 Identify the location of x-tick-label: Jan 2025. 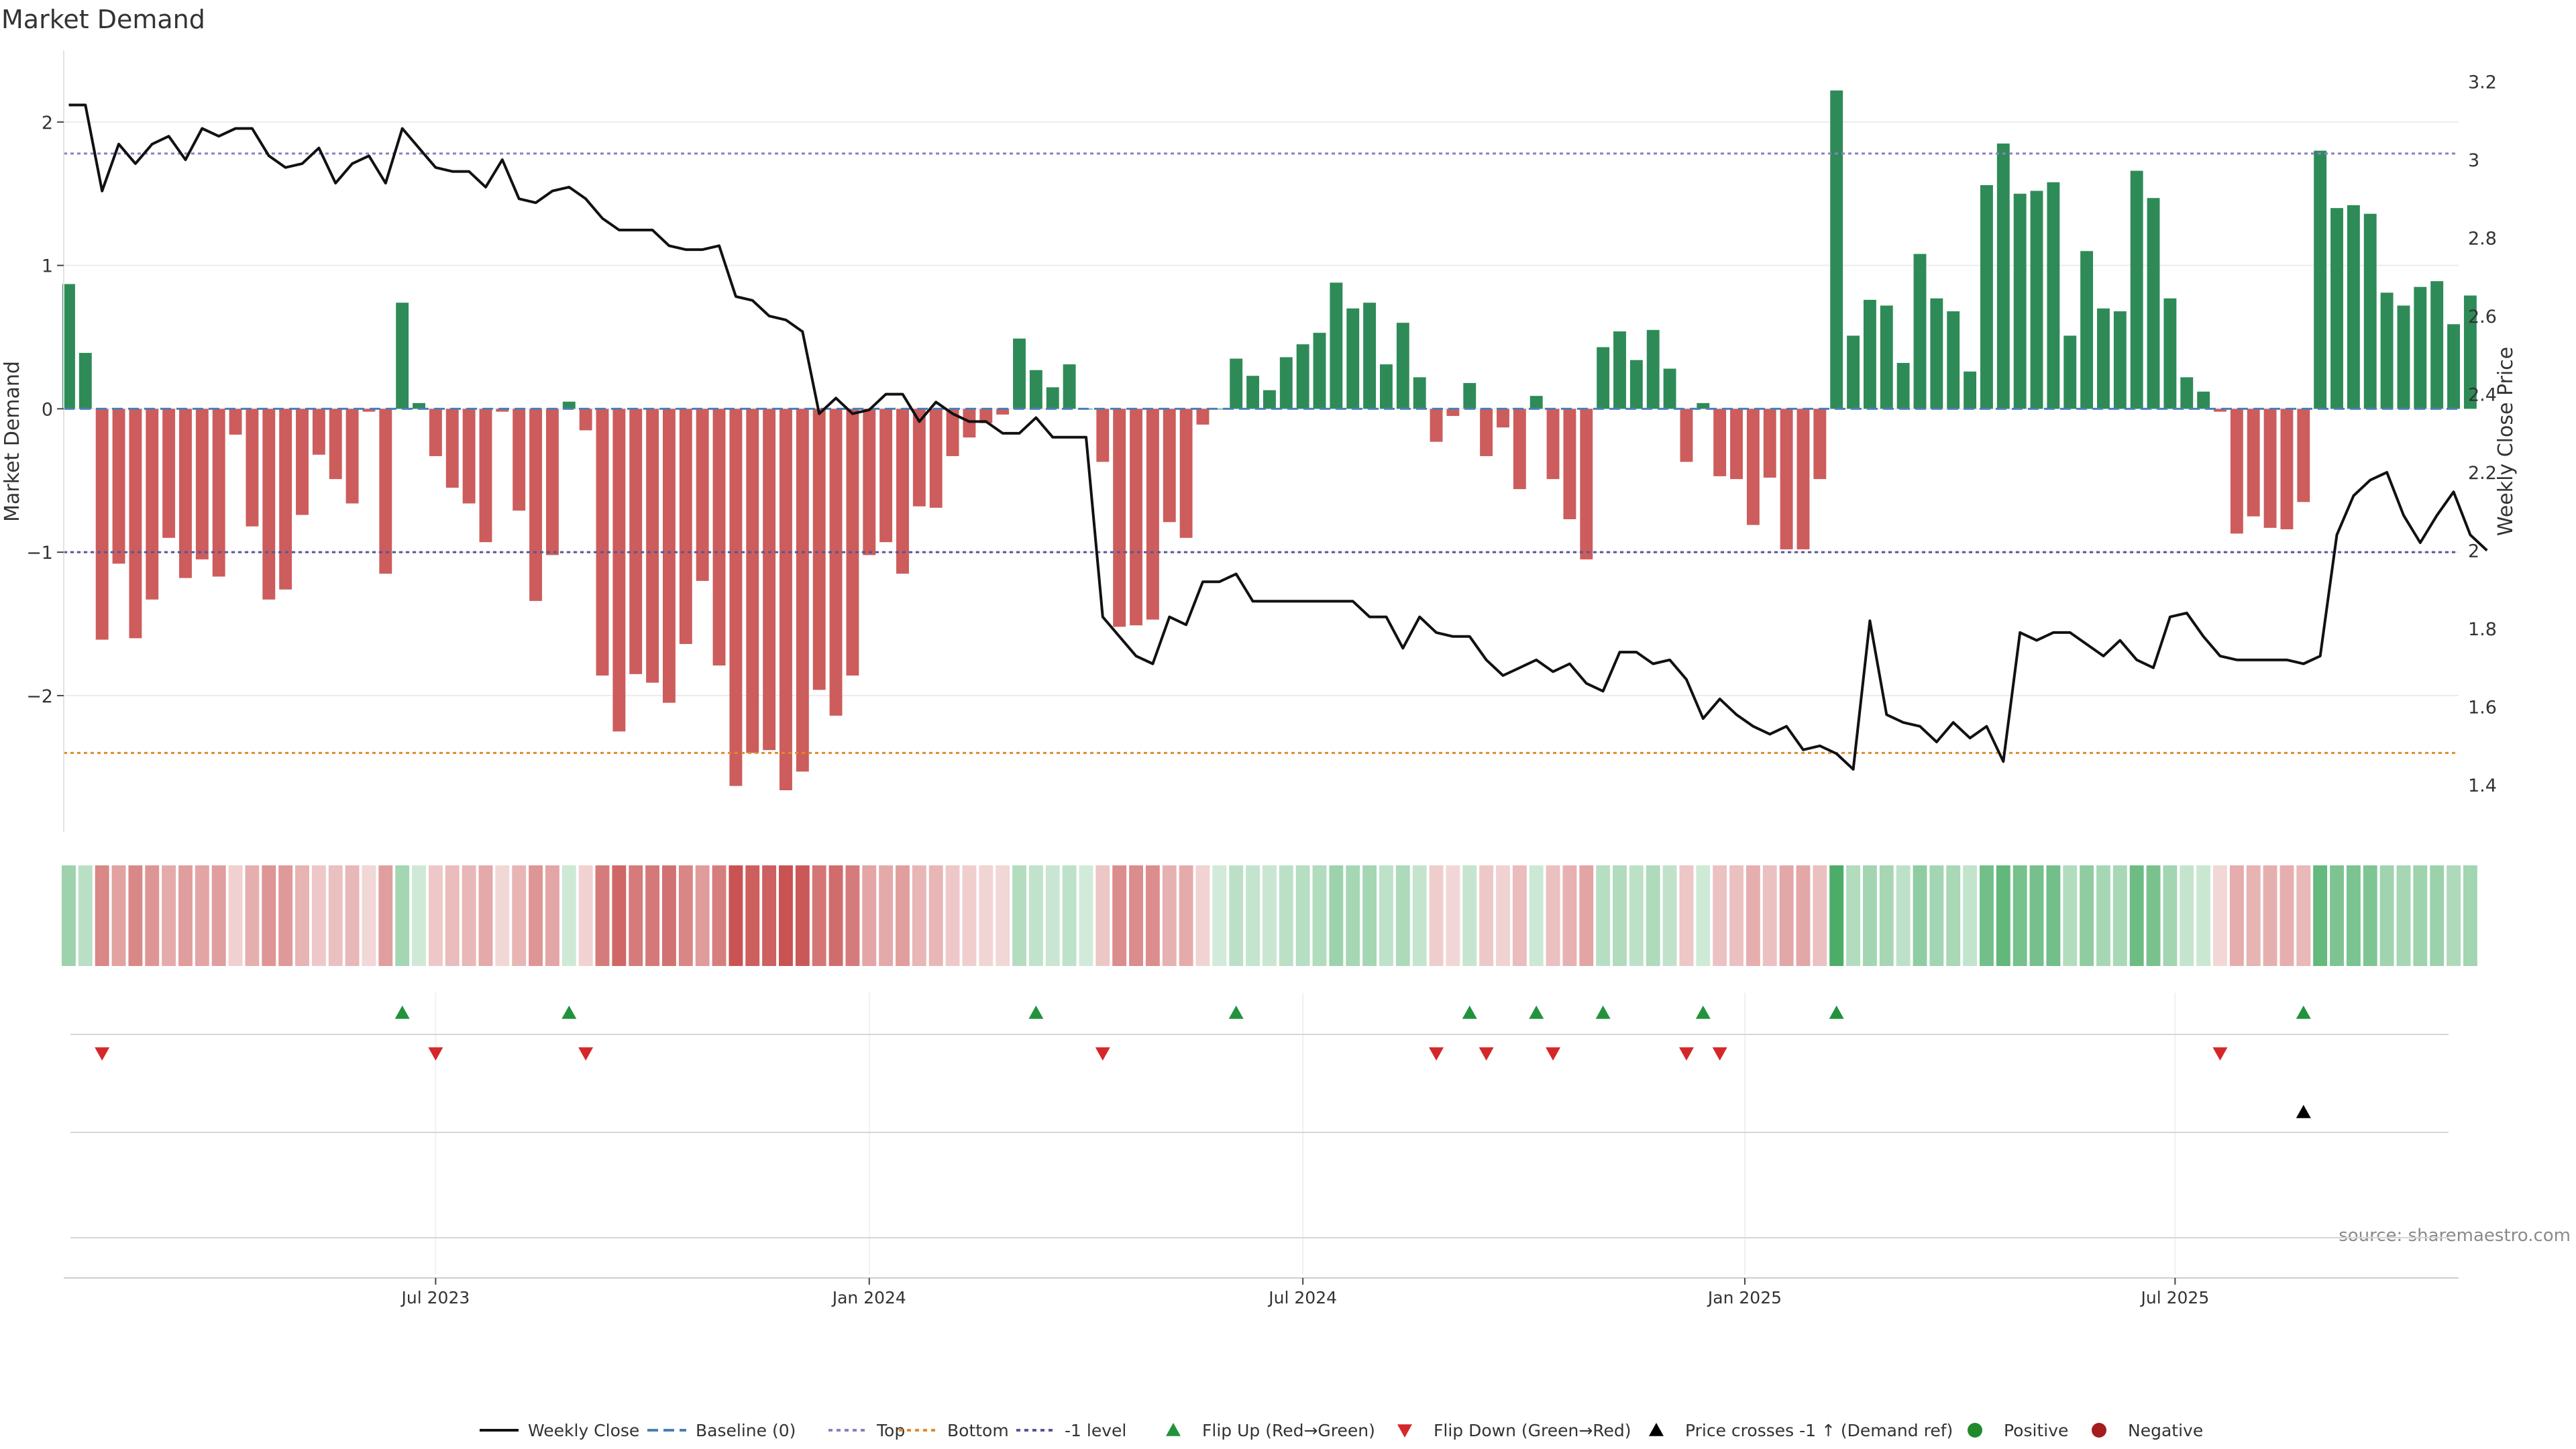
(1744, 1297).